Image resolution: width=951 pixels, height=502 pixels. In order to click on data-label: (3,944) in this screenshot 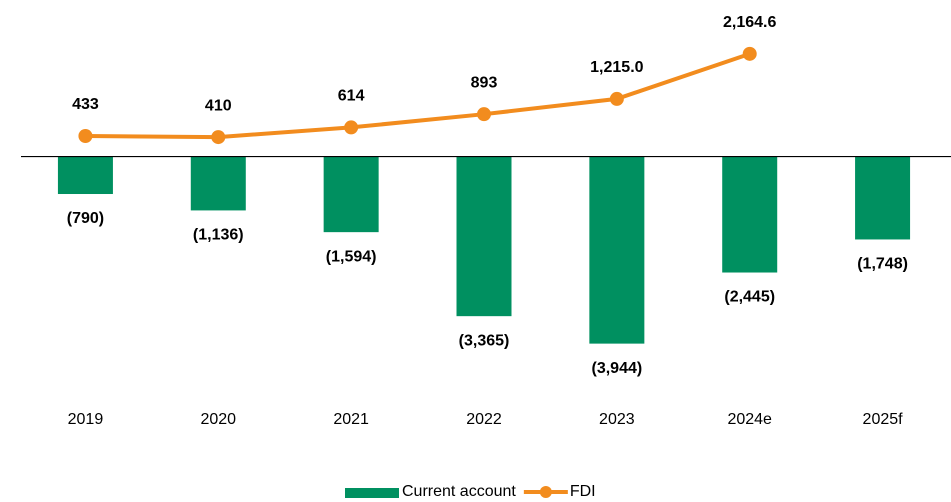, I will do `click(617, 368)`.